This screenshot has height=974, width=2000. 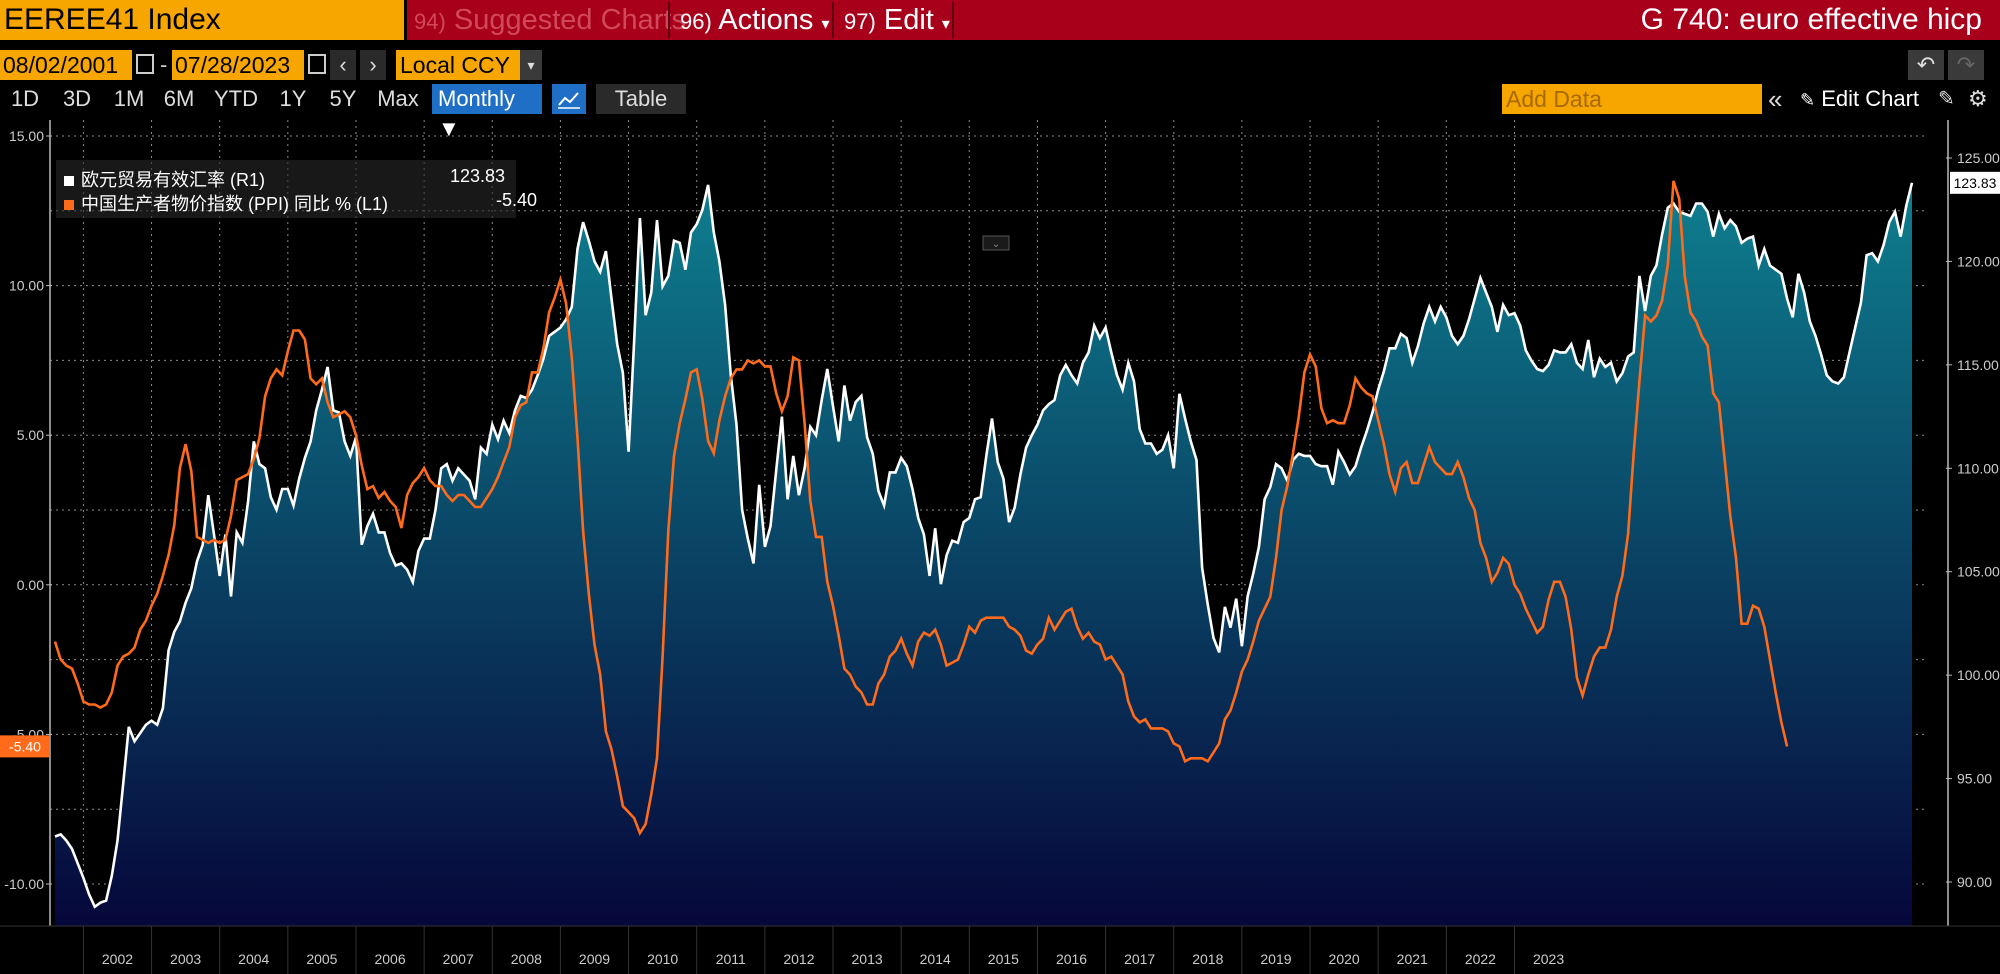 I want to click on left-axis-tick-label: -10.00, so click(x=24, y=884).